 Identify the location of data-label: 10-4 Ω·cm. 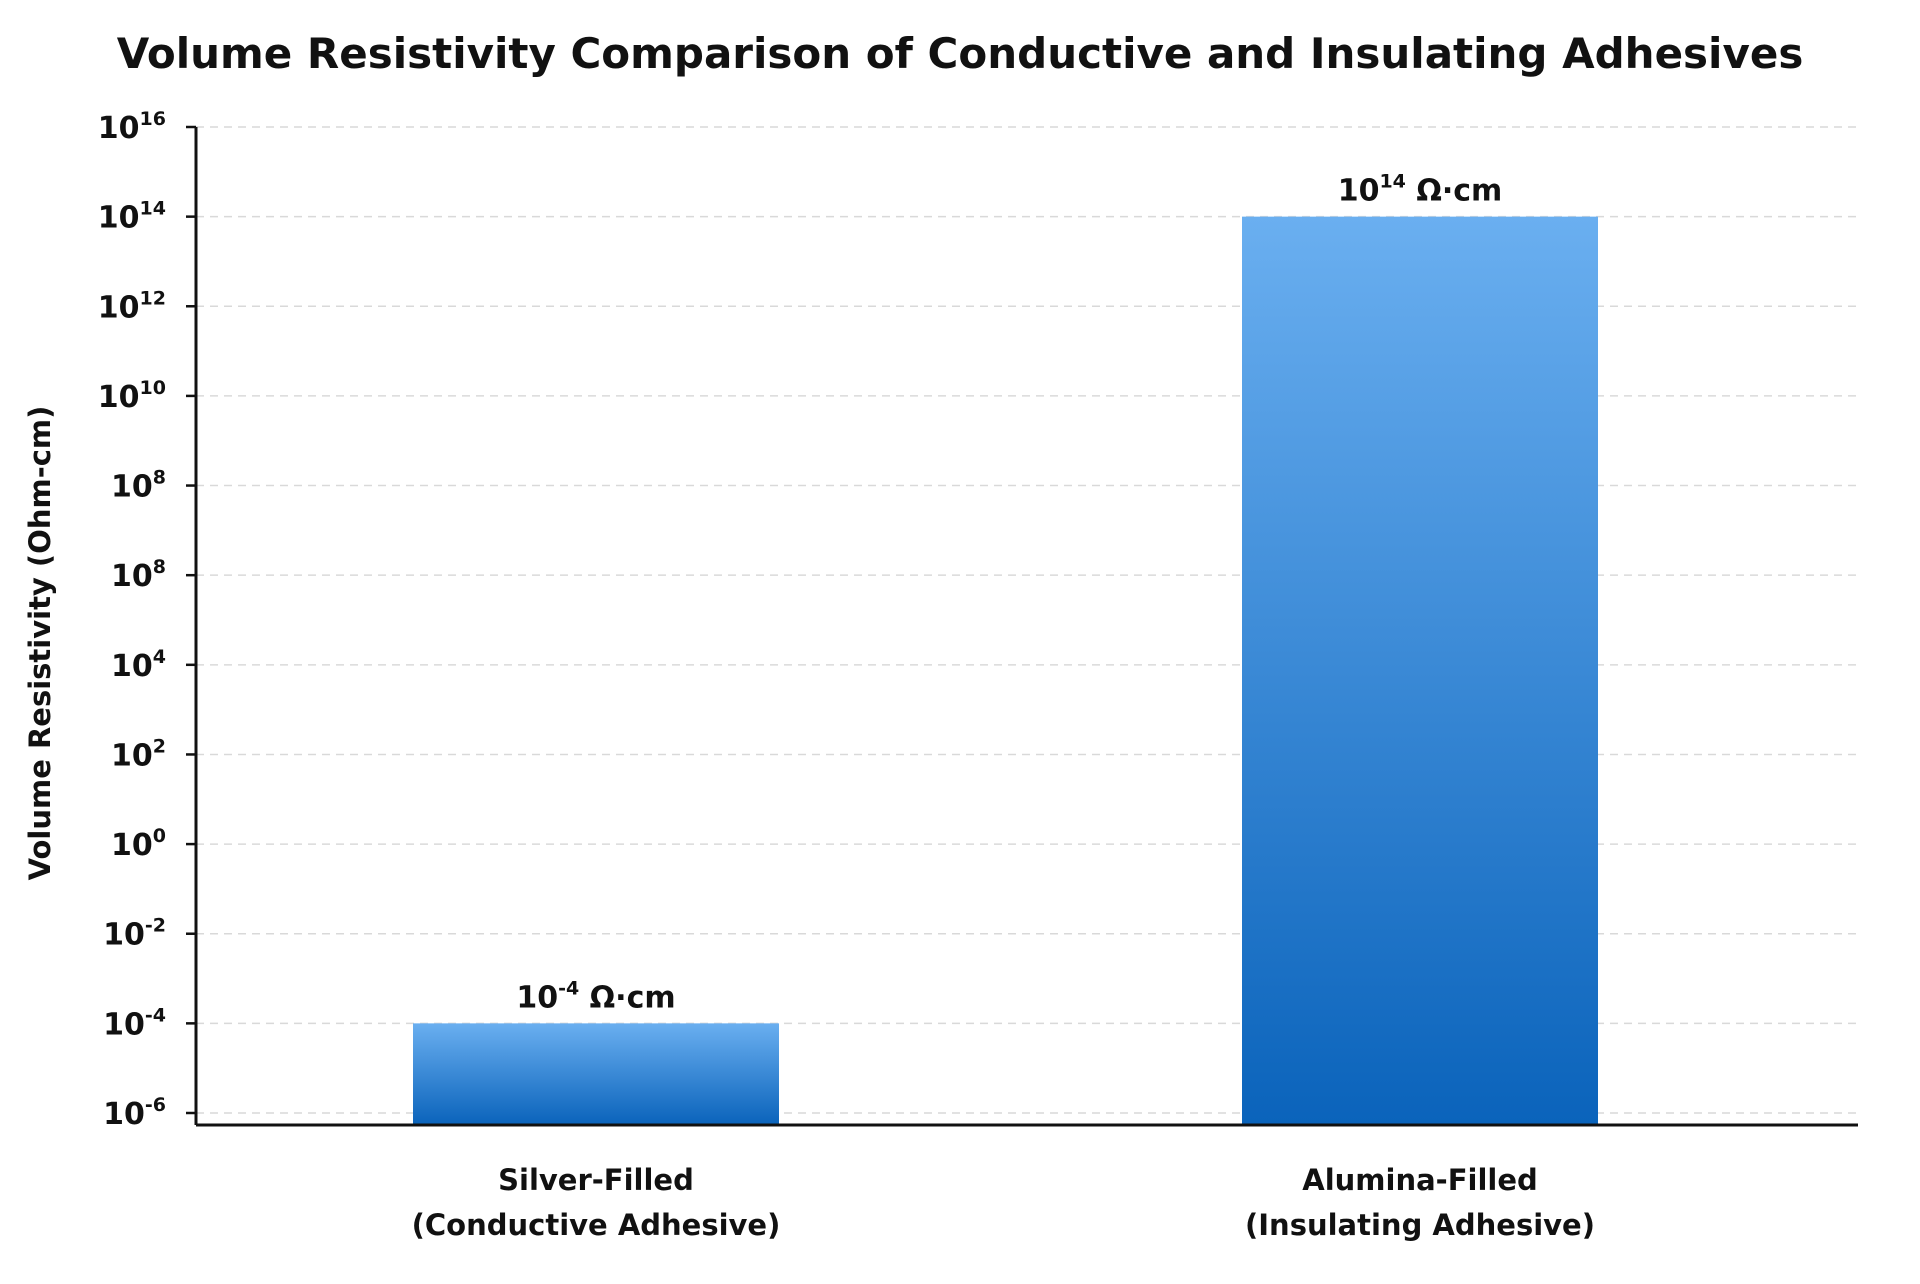
(595, 996).